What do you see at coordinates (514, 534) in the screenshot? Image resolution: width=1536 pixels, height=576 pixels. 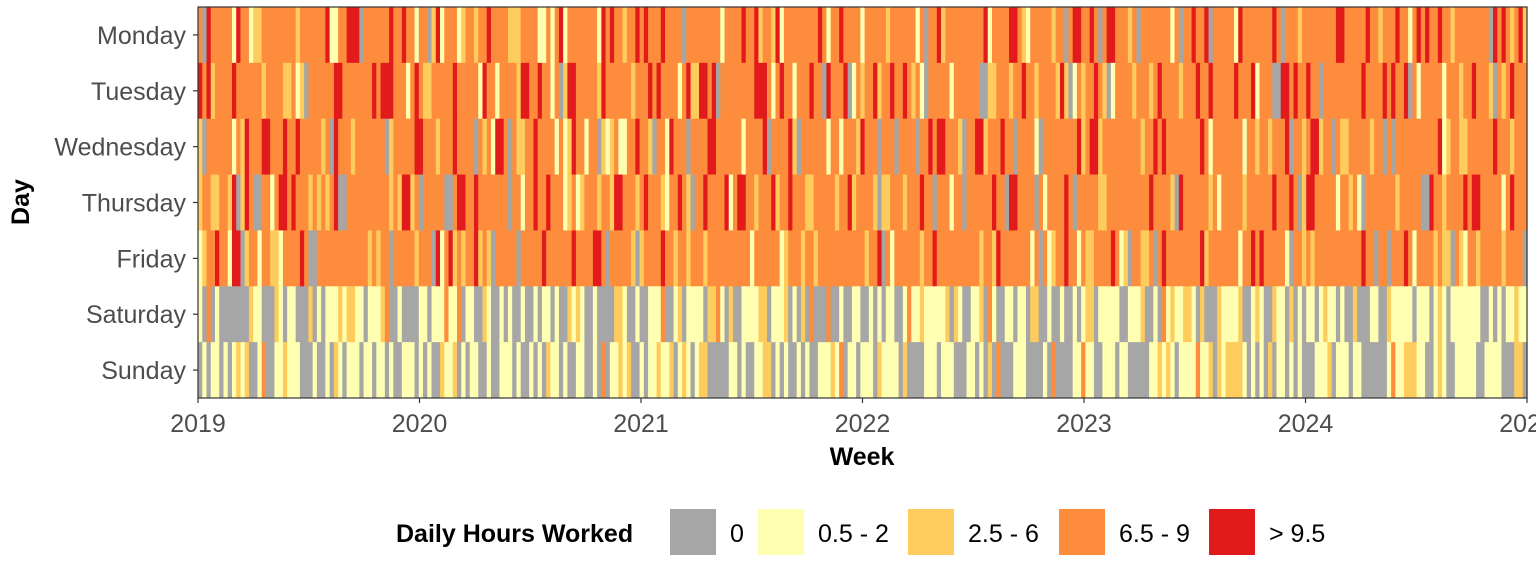 I see `legend-title: Daily Hours Worked` at bounding box center [514, 534].